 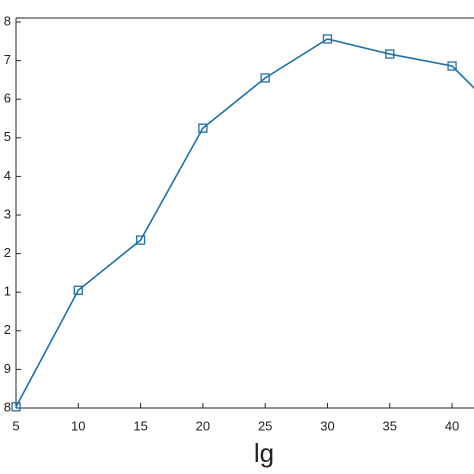 I want to click on x-tick-label: 40, so click(x=452, y=425).